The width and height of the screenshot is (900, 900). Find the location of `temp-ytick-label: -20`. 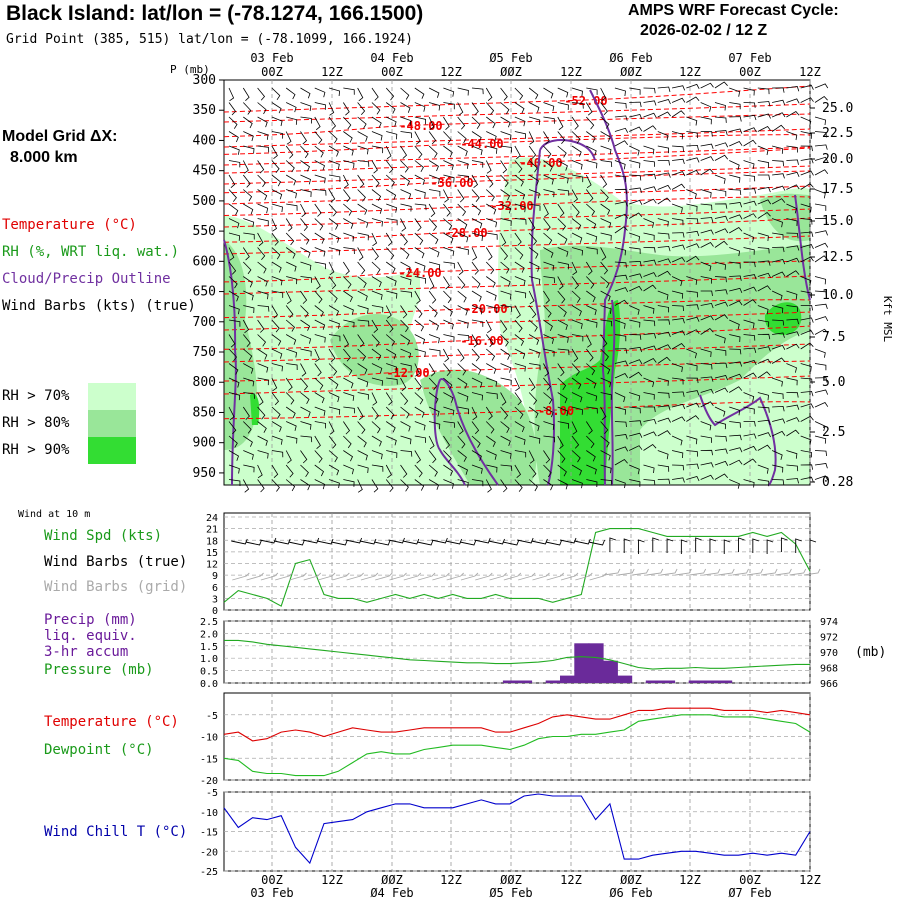

temp-ytick-label: -20 is located at coordinates (209, 781).